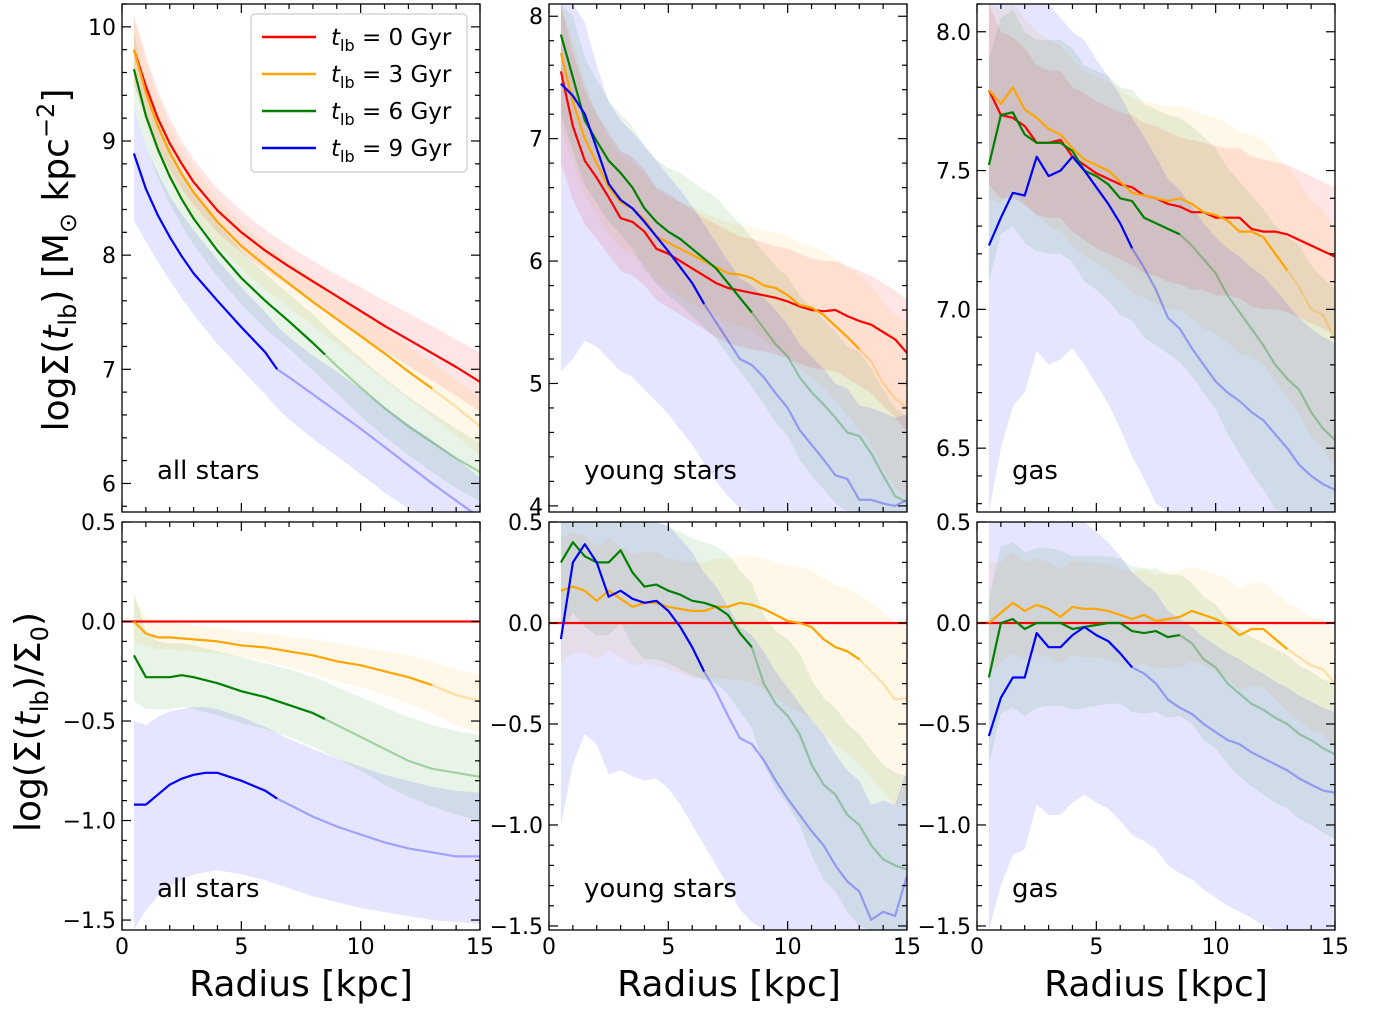 The image size is (1374, 1009). What do you see at coordinates (301, 984) in the screenshot?
I see `x-axis-label-left: Radius [kpc]` at bounding box center [301, 984].